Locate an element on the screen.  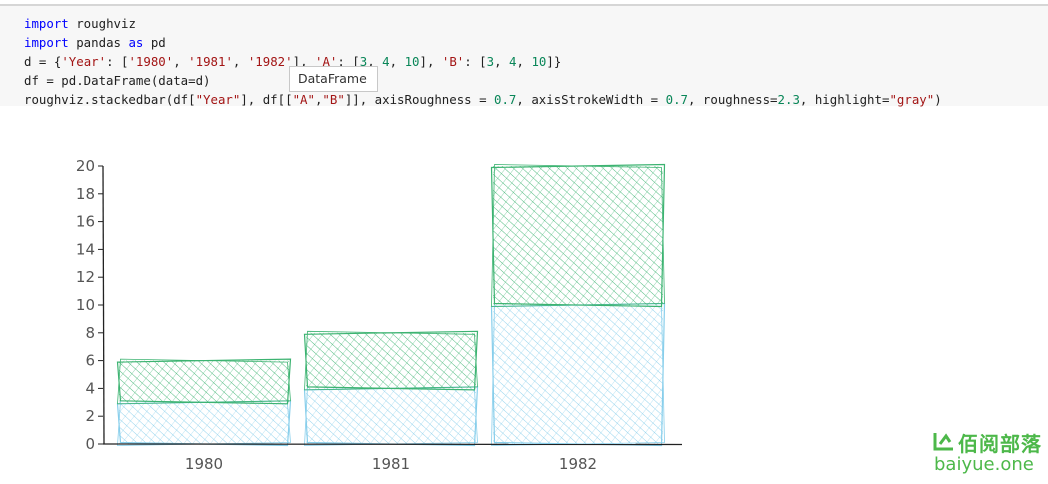
x-tick-label: 1981 is located at coordinates (391, 464).